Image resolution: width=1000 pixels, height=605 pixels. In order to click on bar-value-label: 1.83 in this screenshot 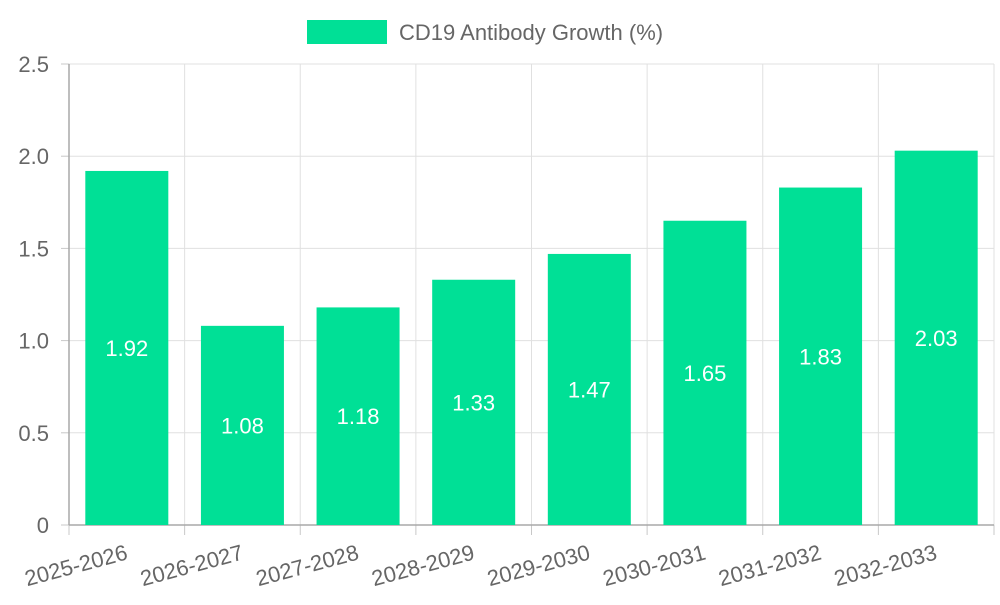, I will do `click(820, 356)`.